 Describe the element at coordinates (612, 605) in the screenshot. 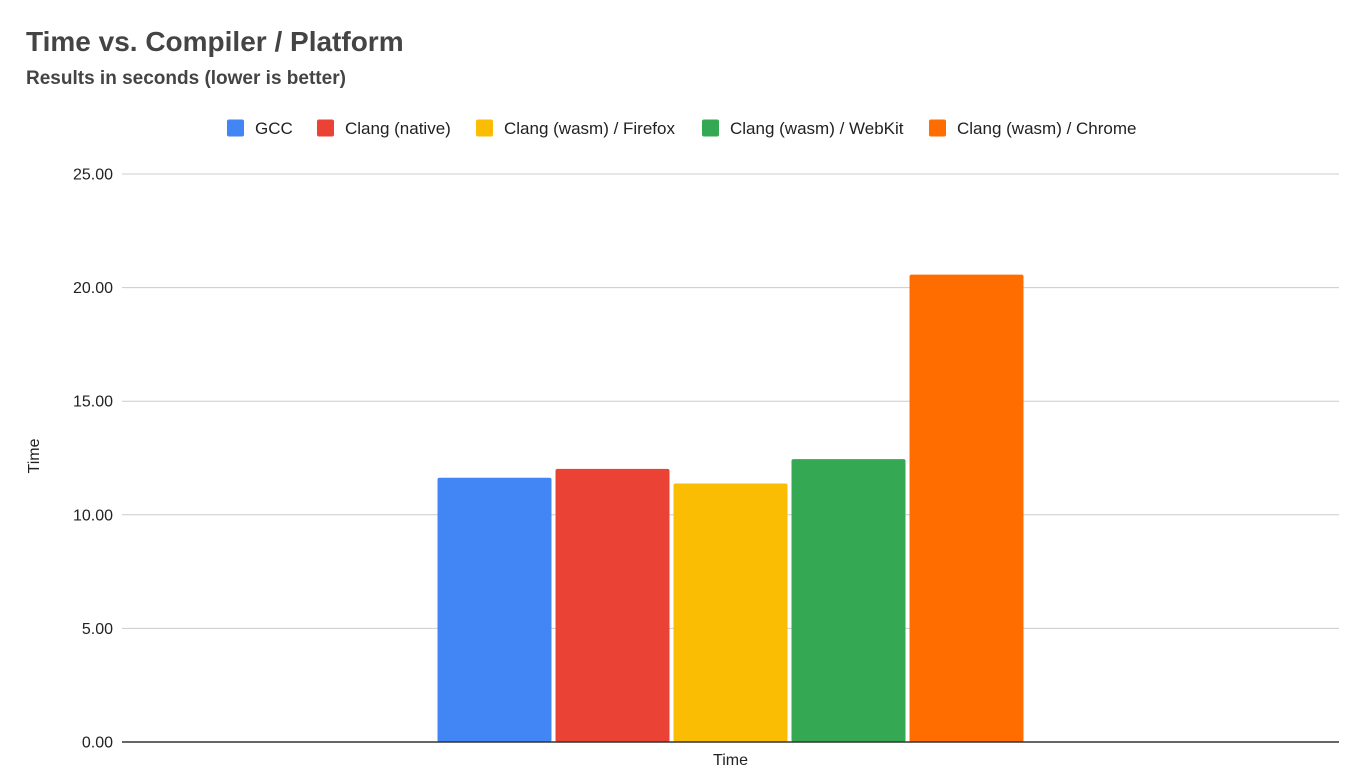

I see `bar-clang-native` at that location.